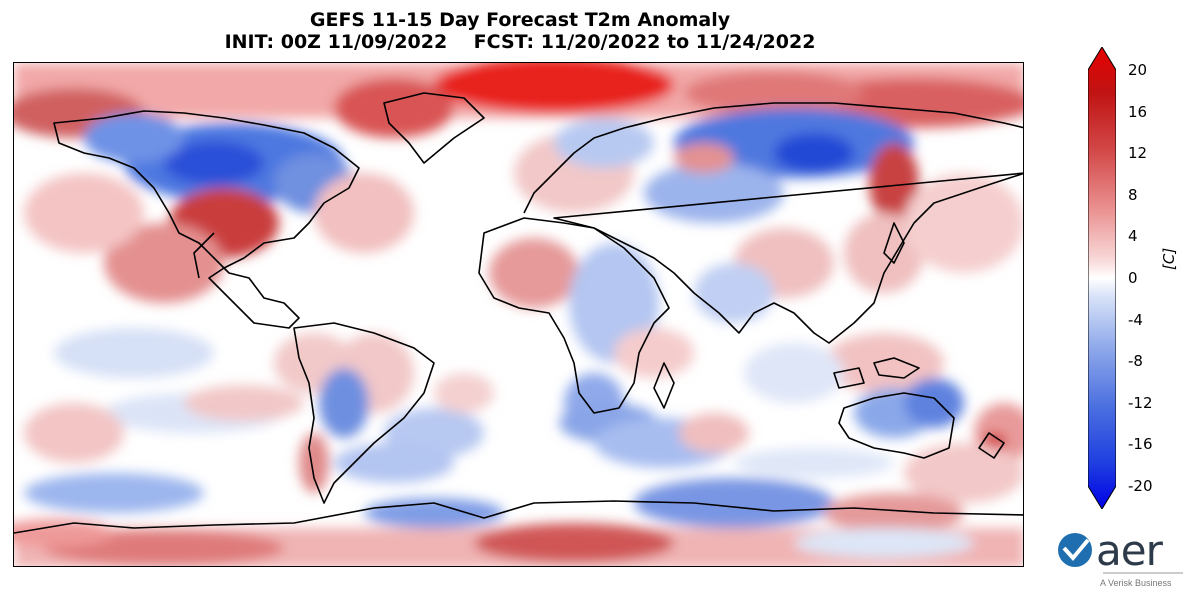 This screenshot has height=600, width=1196. I want to click on colorbar-tick-label: -16, so click(1140, 444).